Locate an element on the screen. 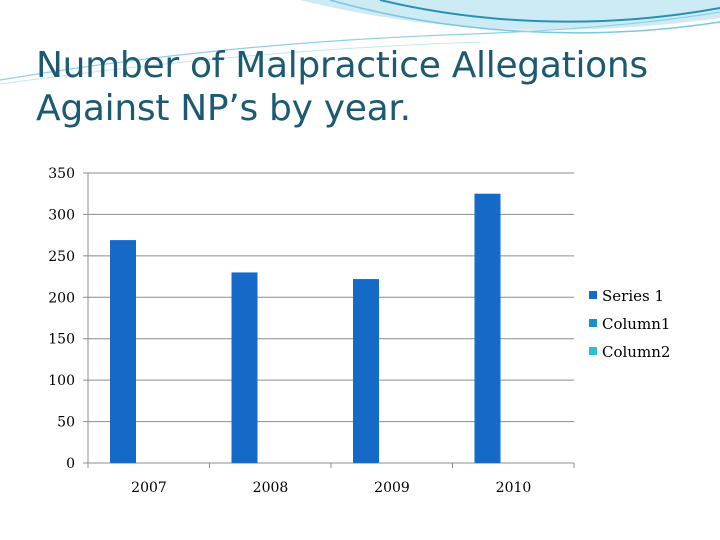  legend-label: Series 1 is located at coordinates (633, 296).